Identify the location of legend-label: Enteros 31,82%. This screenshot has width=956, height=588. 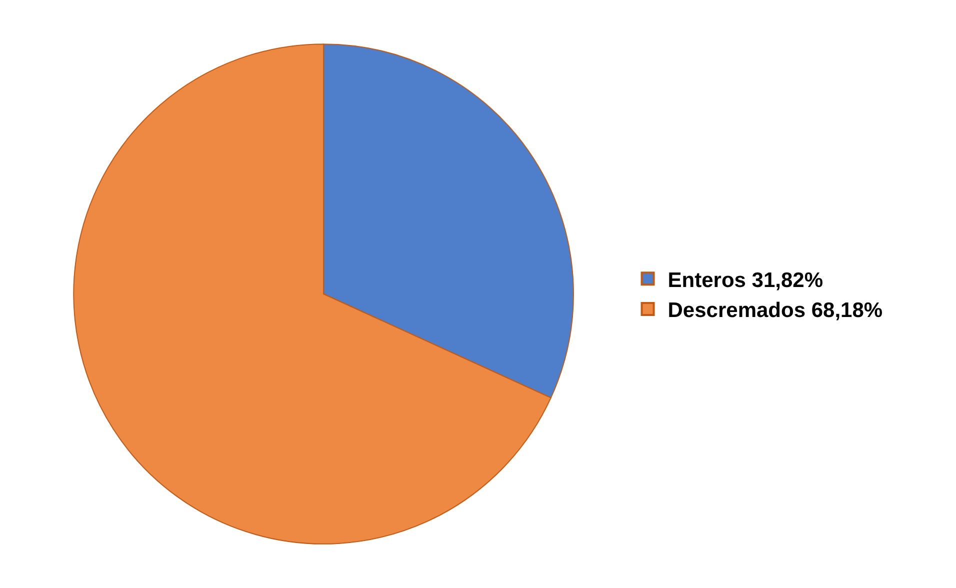
(746, 280).